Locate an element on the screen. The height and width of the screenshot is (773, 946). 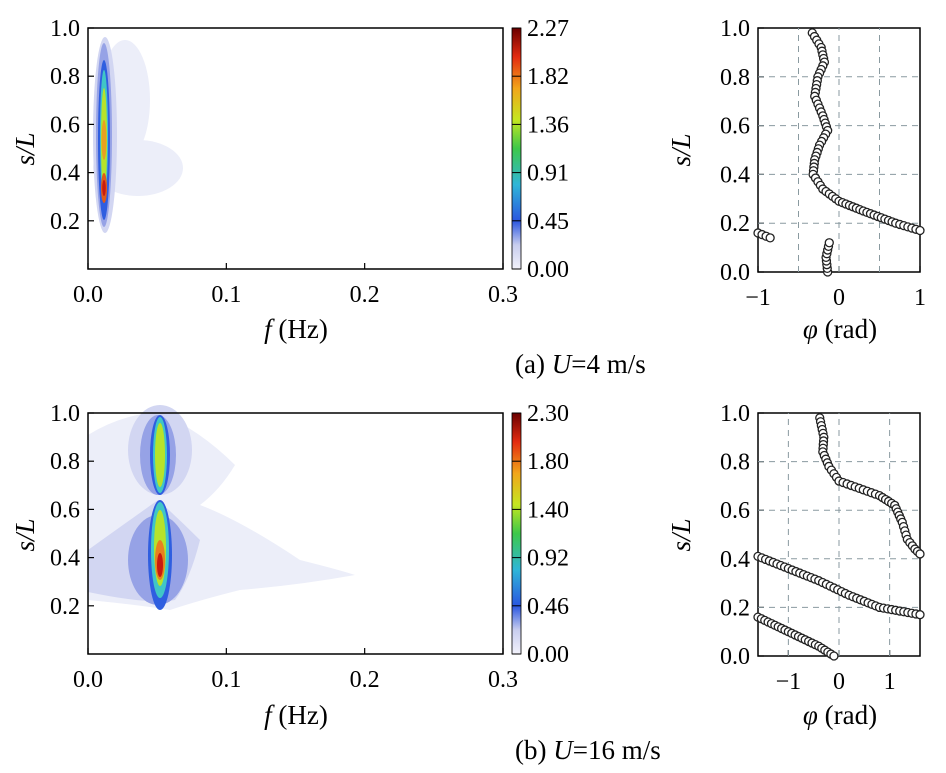
ylabel-b: s/L is located at coordinates (25, 534).